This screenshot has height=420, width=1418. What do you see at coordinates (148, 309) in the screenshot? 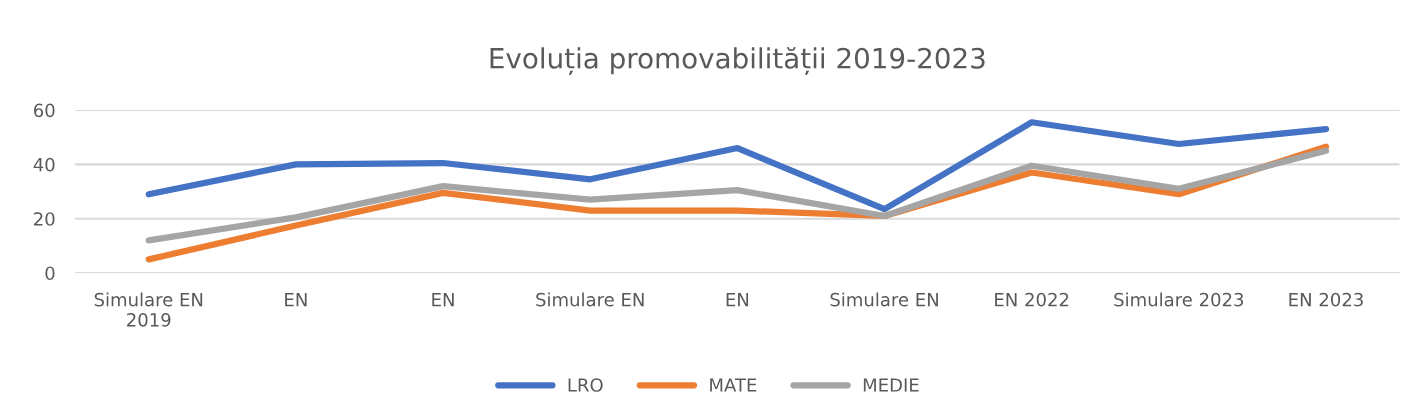
I see `x-tick-label: Simulare EN 2019` at bounding box center [148, 309].